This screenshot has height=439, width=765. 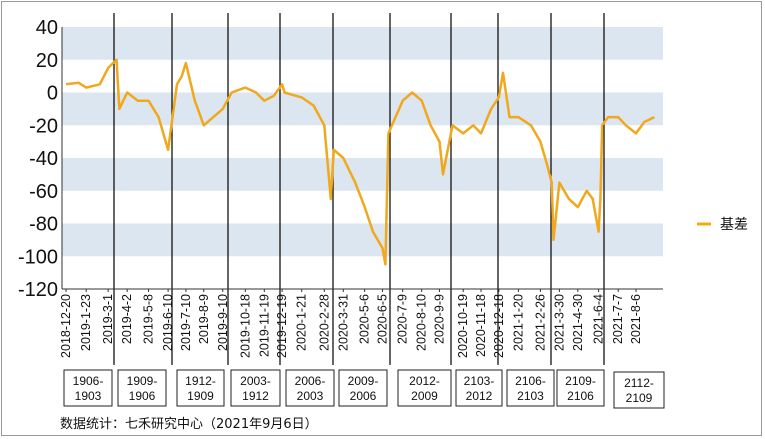 I want to click on contract-label: 1909-, so click(x=142, y=381).